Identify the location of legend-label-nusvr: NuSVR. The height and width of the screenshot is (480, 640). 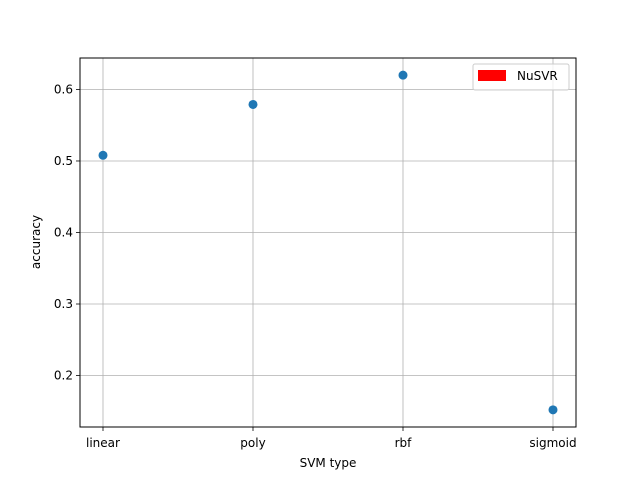
(537, 76).